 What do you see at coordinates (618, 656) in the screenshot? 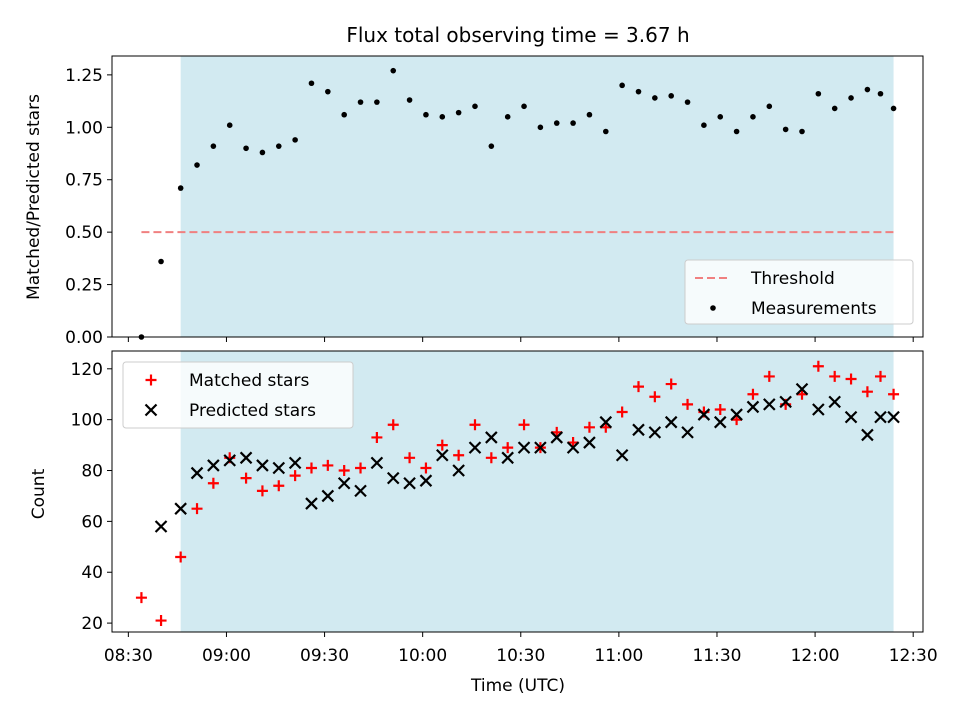
I see `x-tick-label: 11:00` at bounding box center [618, 656].